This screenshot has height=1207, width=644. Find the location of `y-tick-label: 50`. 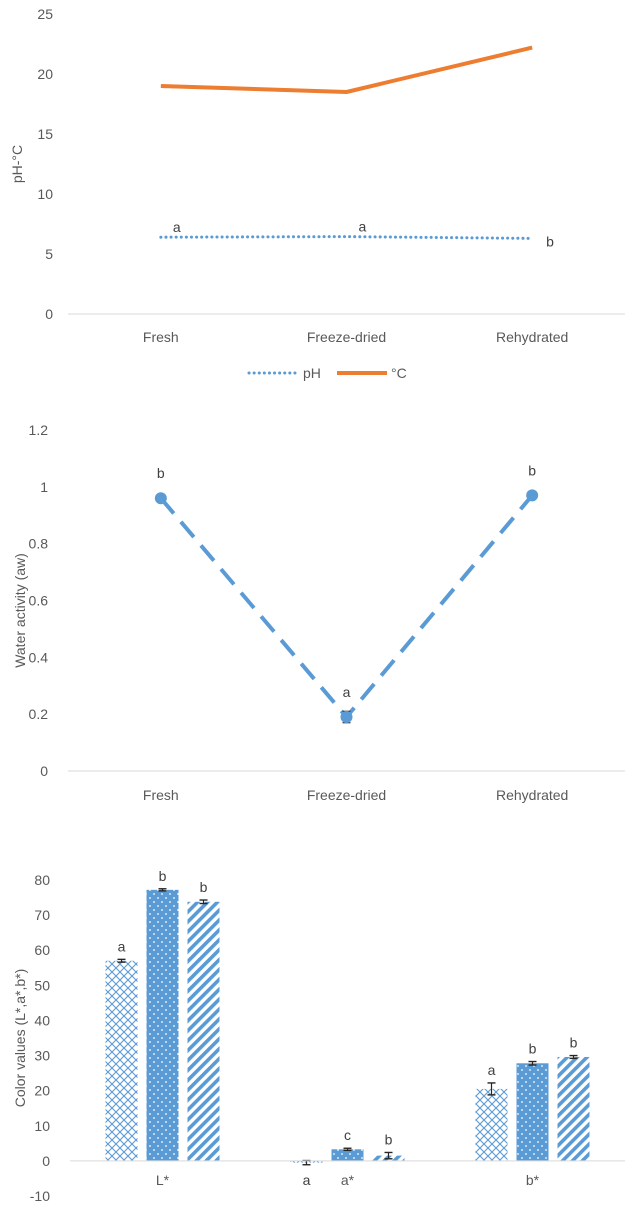

y-tick-label: 50 is located at coordinates (42, 985).